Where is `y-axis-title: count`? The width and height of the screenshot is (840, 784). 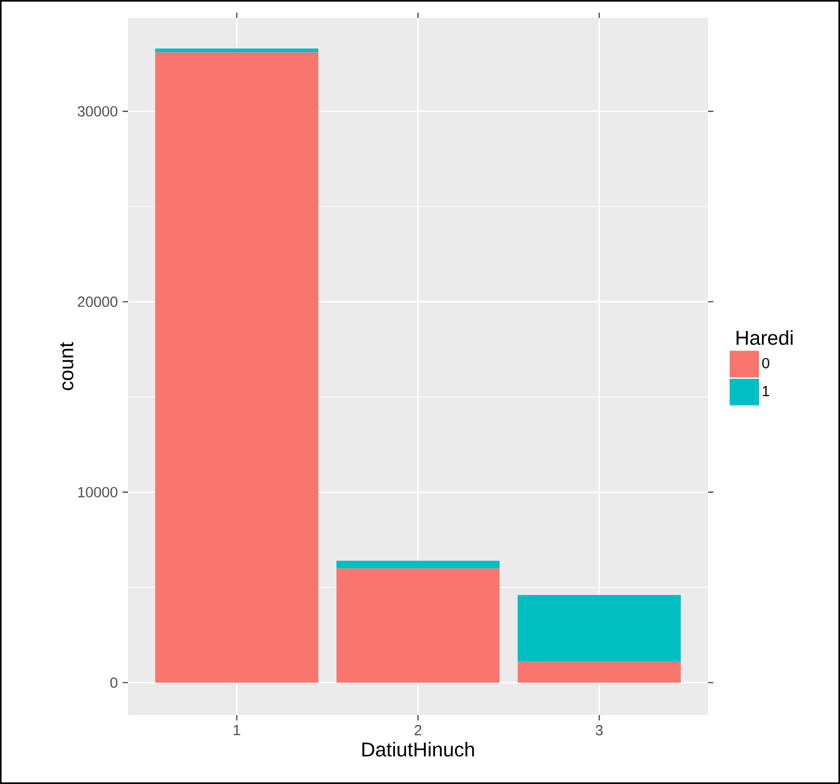
y-axis-title: count is located at coordinates (67, 366).